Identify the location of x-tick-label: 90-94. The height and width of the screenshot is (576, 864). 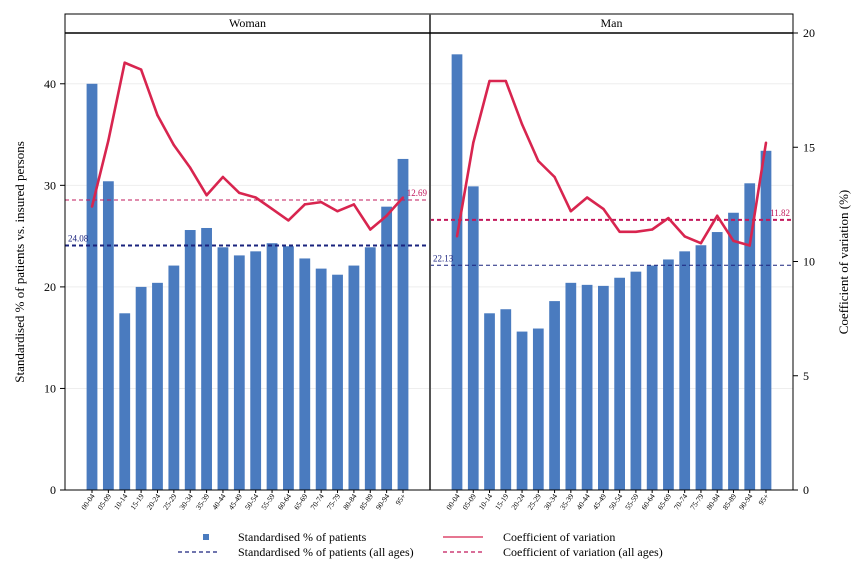
(383, 502).